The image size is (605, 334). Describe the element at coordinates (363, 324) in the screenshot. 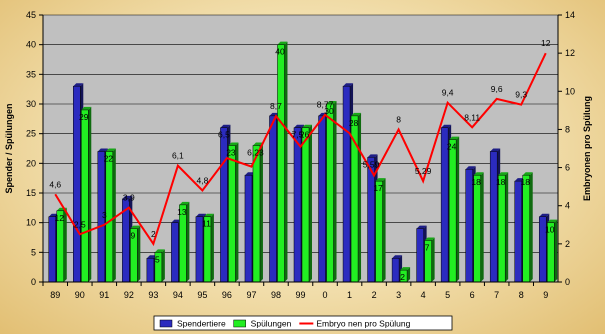

I see `legend-label-embryo-nen-pro-sp-lung: Embryo nen pro Spülung` at that location.